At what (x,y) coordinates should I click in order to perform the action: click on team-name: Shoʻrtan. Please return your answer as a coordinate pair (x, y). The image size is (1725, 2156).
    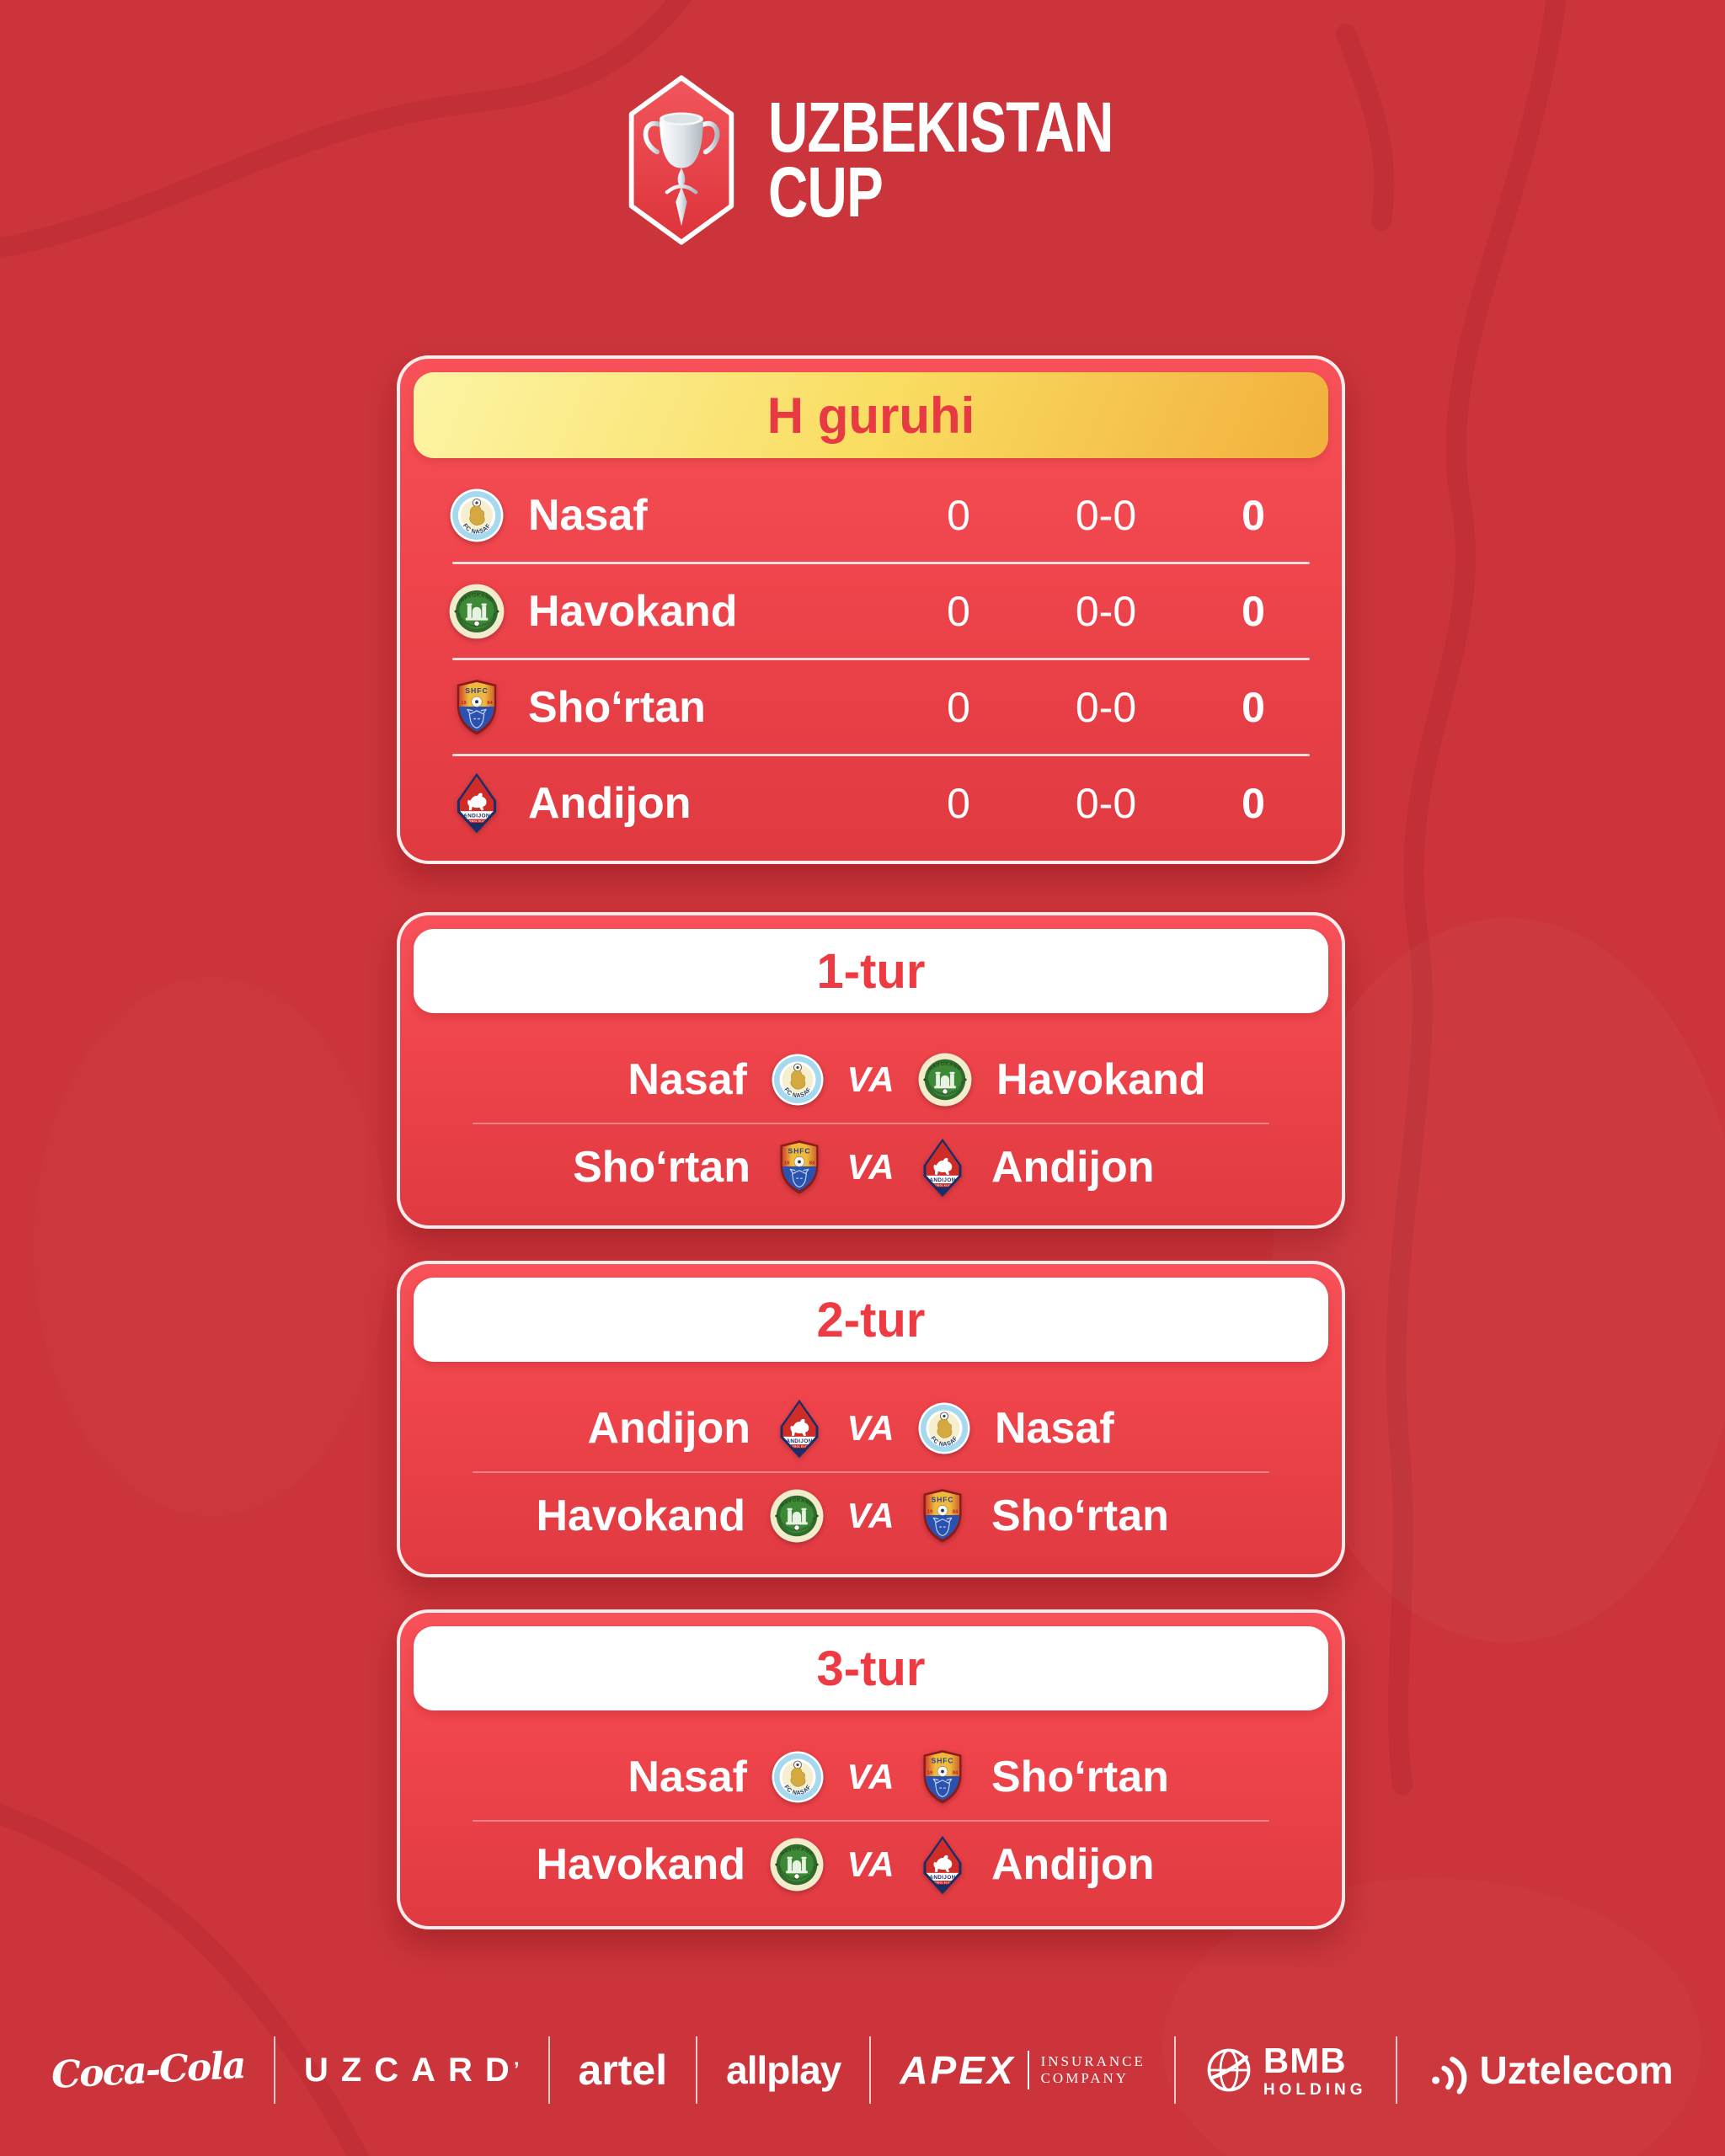
    Looking at the image, I should click on (617, 707).